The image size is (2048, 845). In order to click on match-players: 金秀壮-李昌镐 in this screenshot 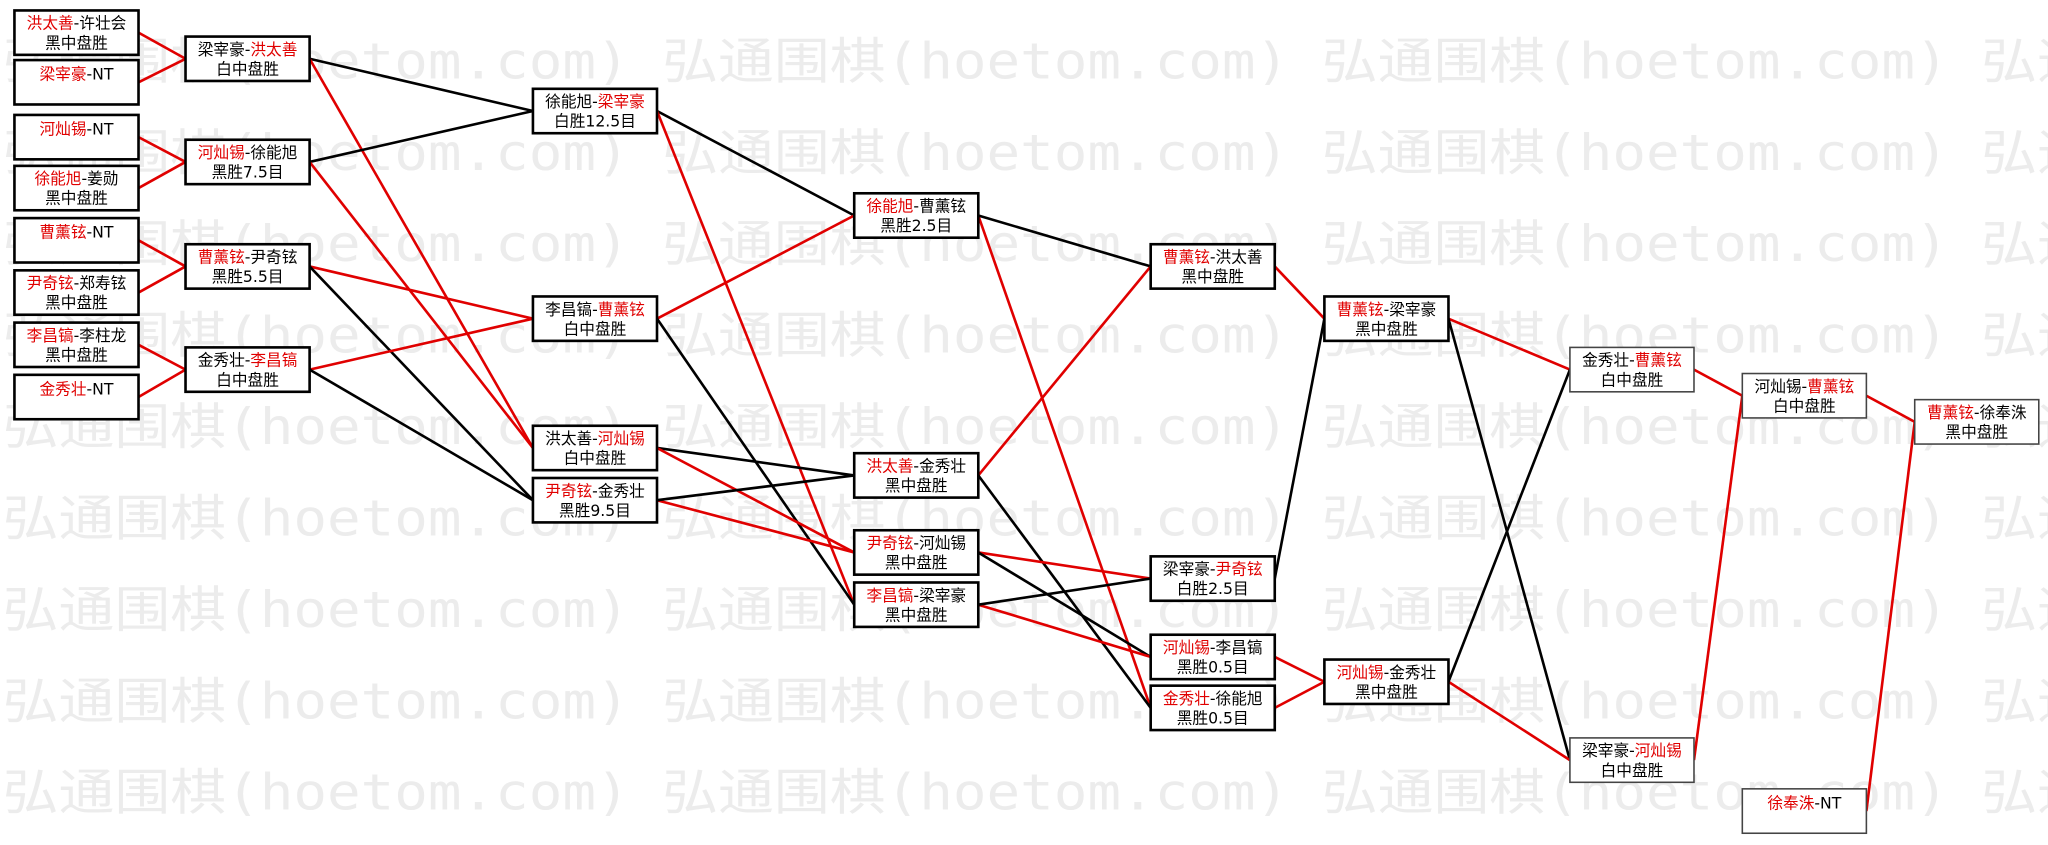, I will do `click(248, 360)`.